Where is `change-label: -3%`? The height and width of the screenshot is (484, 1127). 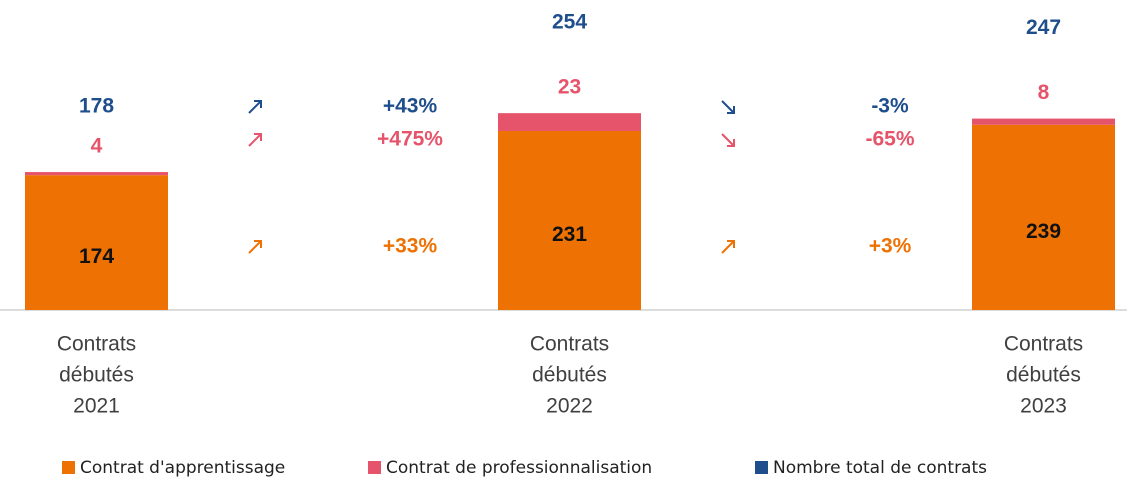 change-label: -3% is located at coordinates (890, 106).